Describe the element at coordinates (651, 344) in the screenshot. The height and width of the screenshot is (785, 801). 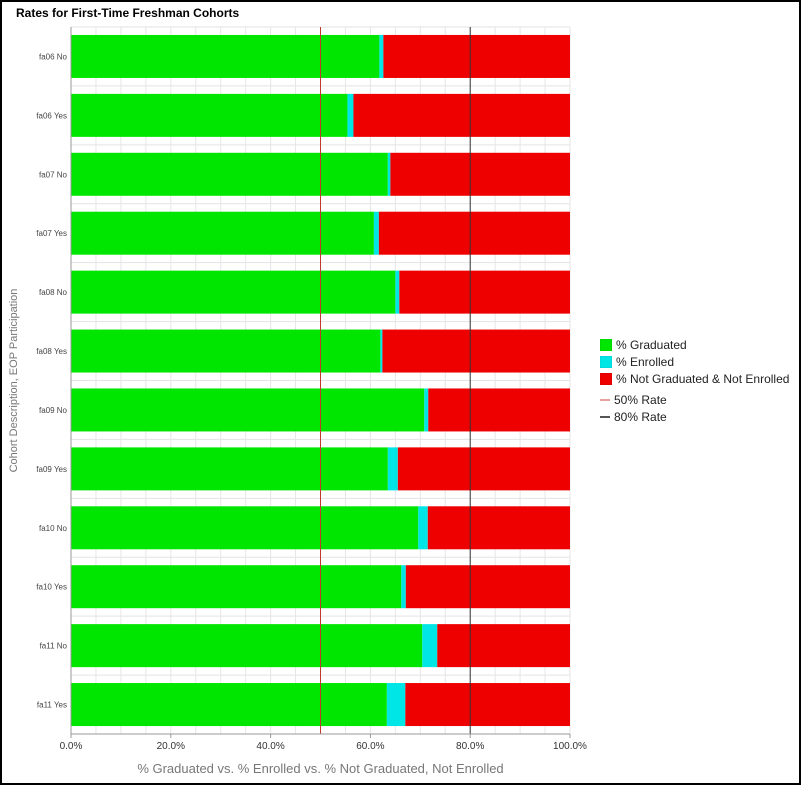
I see `legend-label: % Graduated` at that location.